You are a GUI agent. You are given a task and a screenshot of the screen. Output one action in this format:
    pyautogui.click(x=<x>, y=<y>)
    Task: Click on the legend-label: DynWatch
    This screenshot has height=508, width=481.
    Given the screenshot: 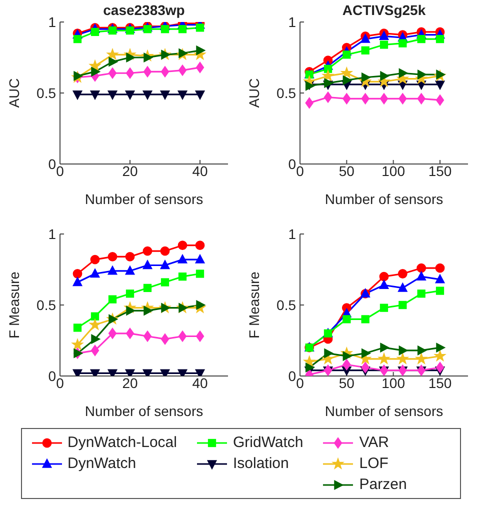 What is the action you would take?
    pyautogui.click(x=102, y=463)
    